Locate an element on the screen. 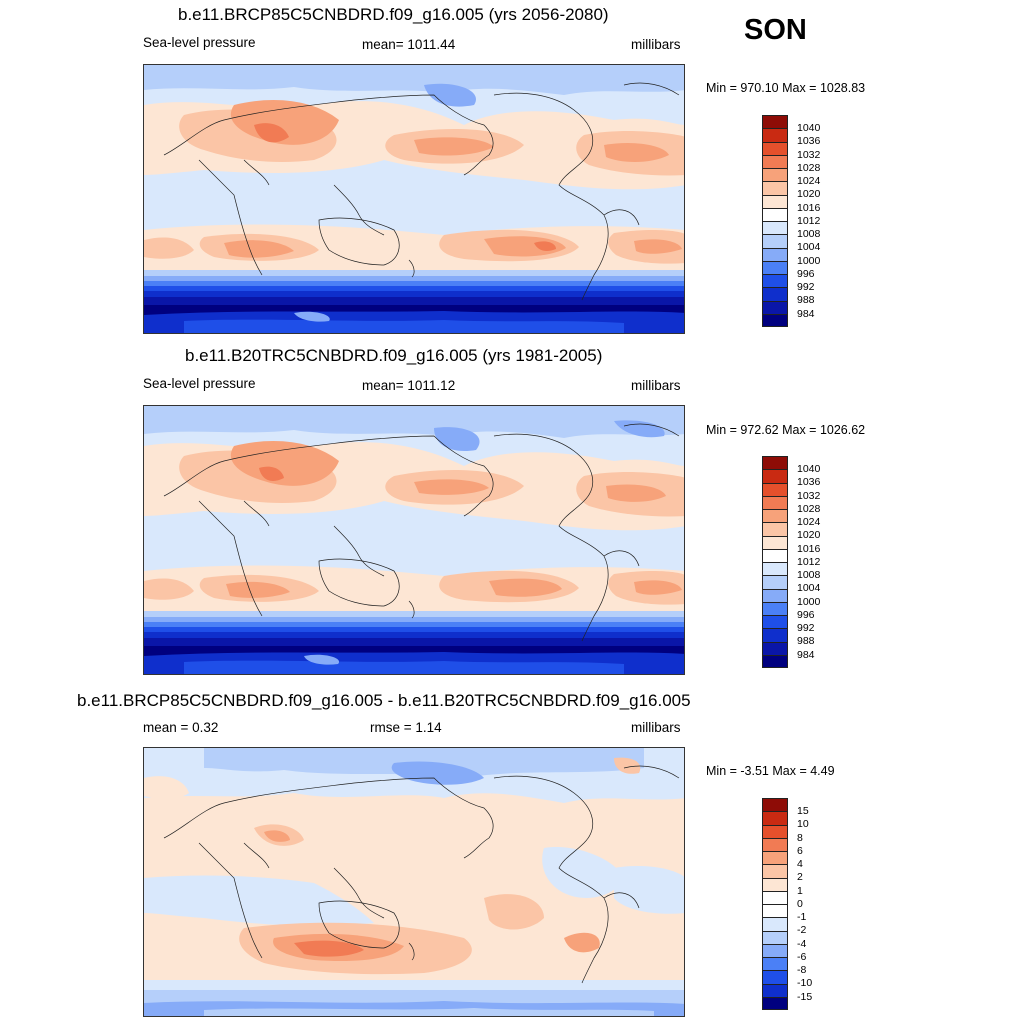 Image resolution: width=1024 pixels, height=1024 pixels. colorbar-label: 1040 is located at coordinates (809, 469).